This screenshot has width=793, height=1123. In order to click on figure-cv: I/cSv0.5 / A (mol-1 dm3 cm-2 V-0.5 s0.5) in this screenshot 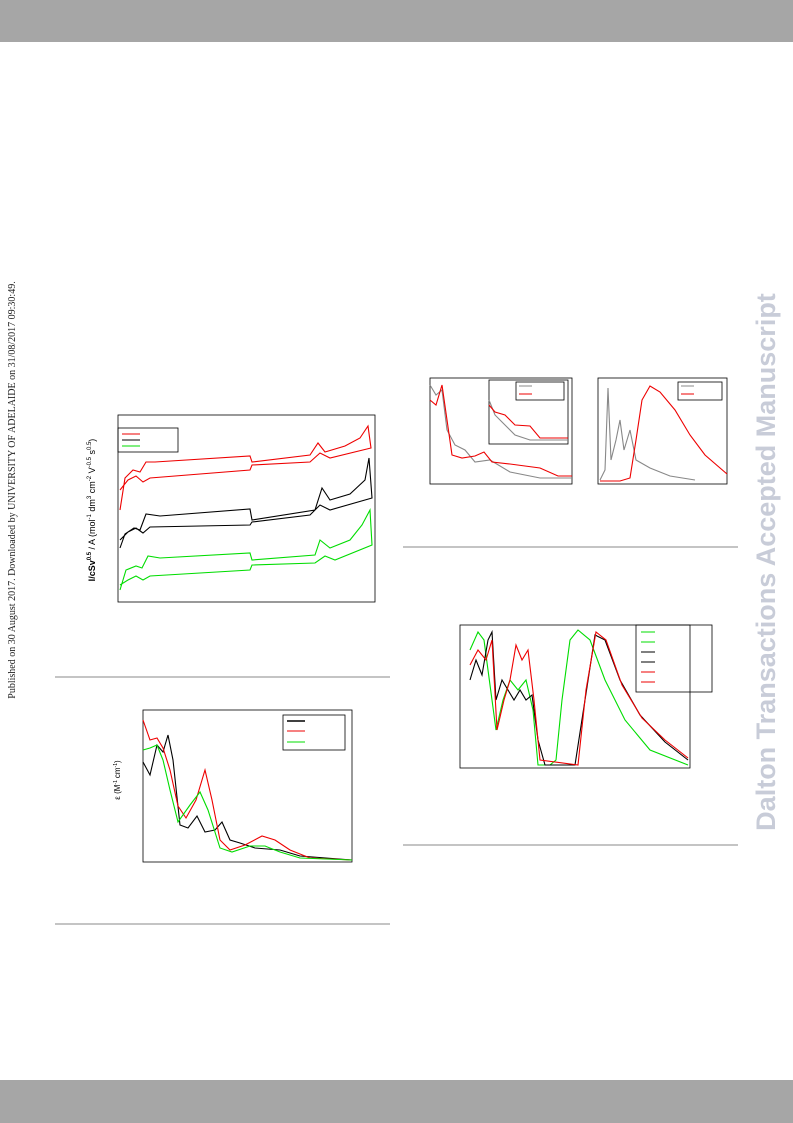, I will do `click(231, 508)`.